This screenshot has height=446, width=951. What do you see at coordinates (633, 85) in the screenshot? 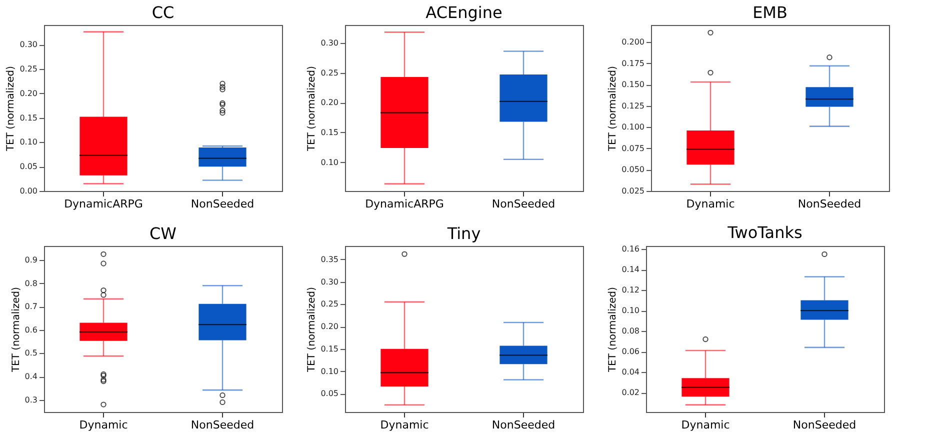
I see `y-tick-label: 0.150` at bounding box center [633, 85].